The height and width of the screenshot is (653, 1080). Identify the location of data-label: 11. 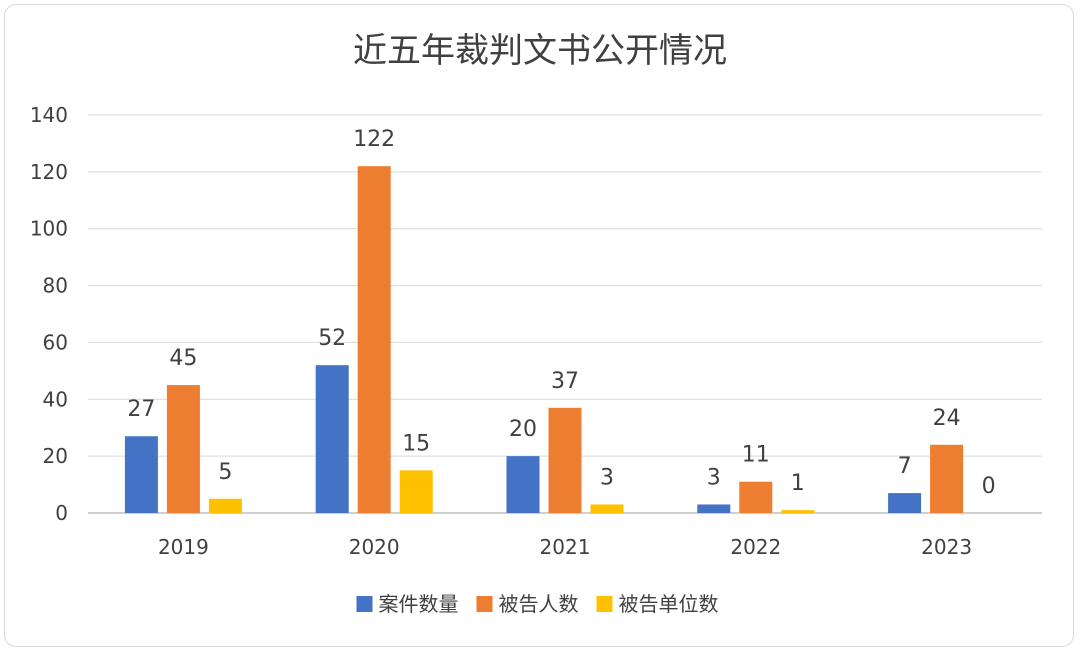
(756, 455).